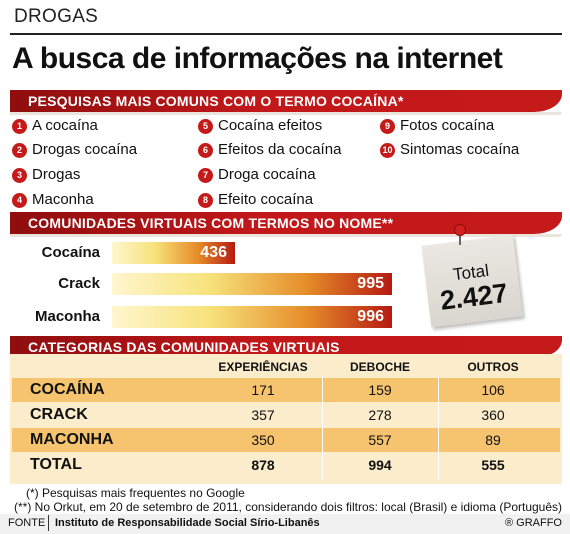 Image resolution: width=570 pixels, height=534 pixels. I want to click on table-row-label: MACONHA, so click(72, 439).